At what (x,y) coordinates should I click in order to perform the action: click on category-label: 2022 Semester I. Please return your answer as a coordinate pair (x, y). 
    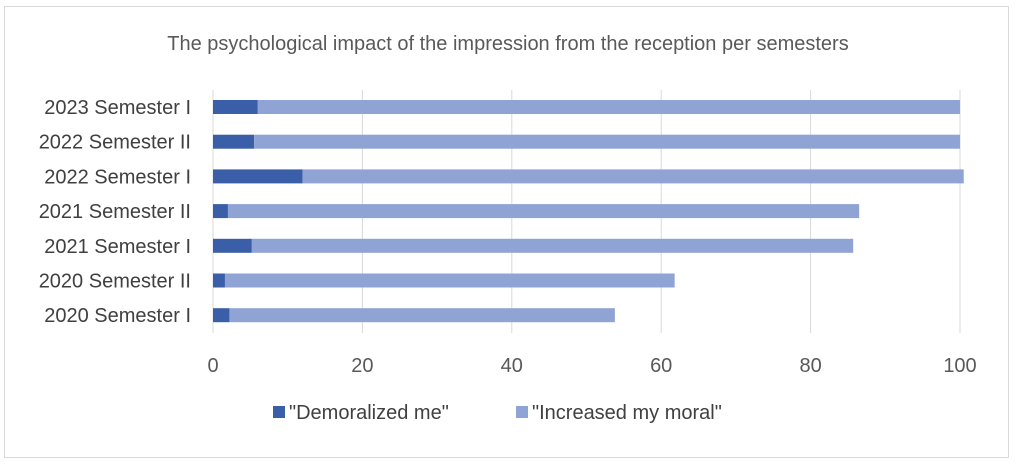
    Looking at the image, I should click on (117, 177).